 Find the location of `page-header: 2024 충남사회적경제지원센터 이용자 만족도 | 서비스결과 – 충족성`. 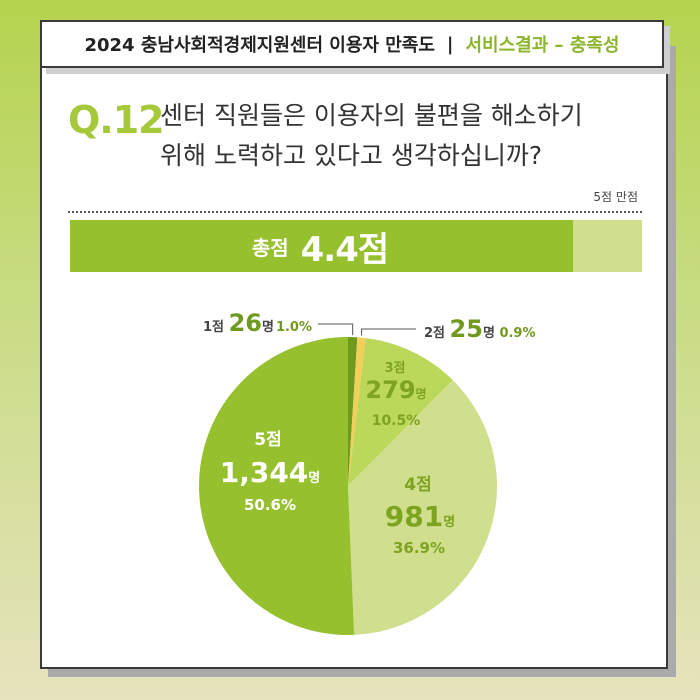

page-header: 2024 충남사회적경제지원센터 이용자 만족도 | 서비스결과 – 충족성 is located at coordinates (352, 44).